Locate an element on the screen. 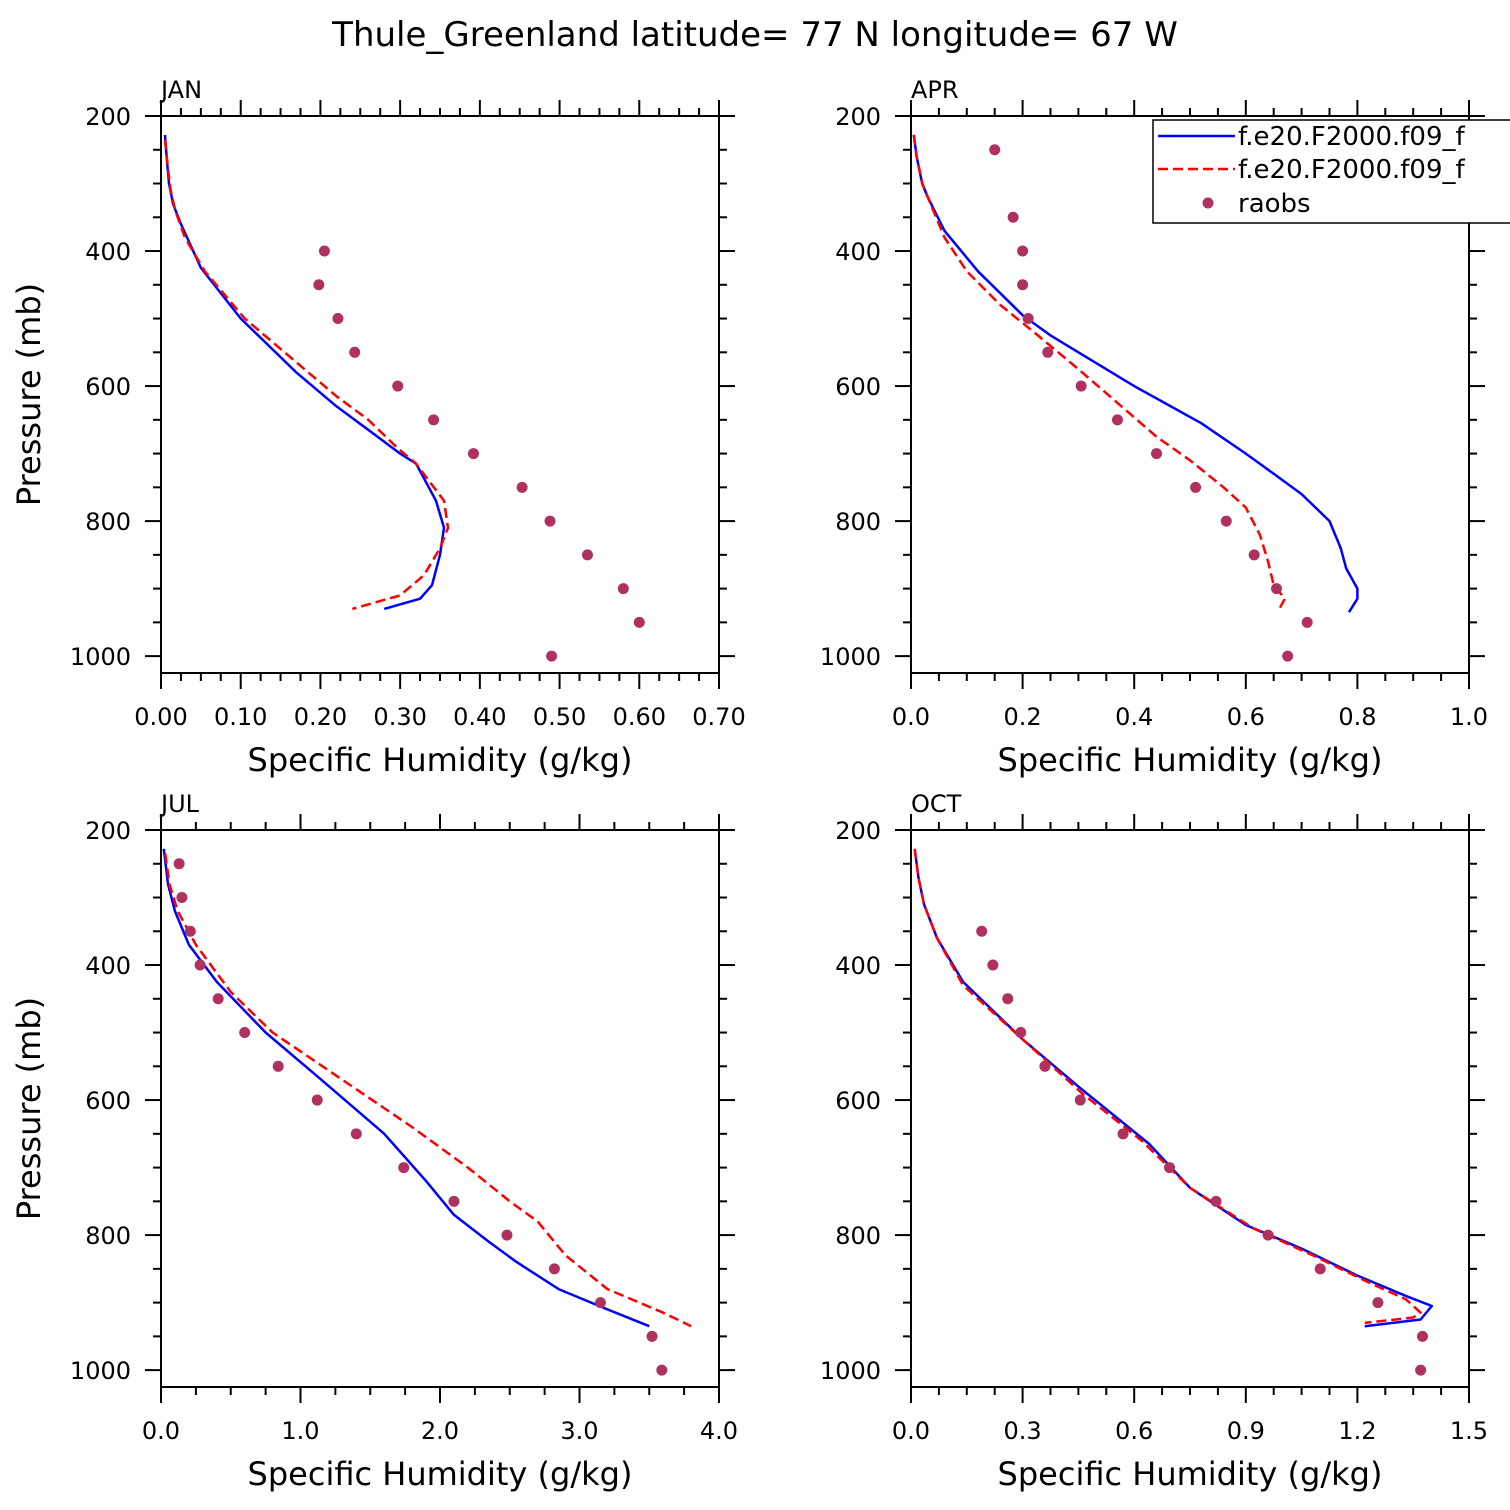 The width and height of the screenshot is (1510, 1510). x-tick-label: 2.0 is located at coordinates (440, 1431).